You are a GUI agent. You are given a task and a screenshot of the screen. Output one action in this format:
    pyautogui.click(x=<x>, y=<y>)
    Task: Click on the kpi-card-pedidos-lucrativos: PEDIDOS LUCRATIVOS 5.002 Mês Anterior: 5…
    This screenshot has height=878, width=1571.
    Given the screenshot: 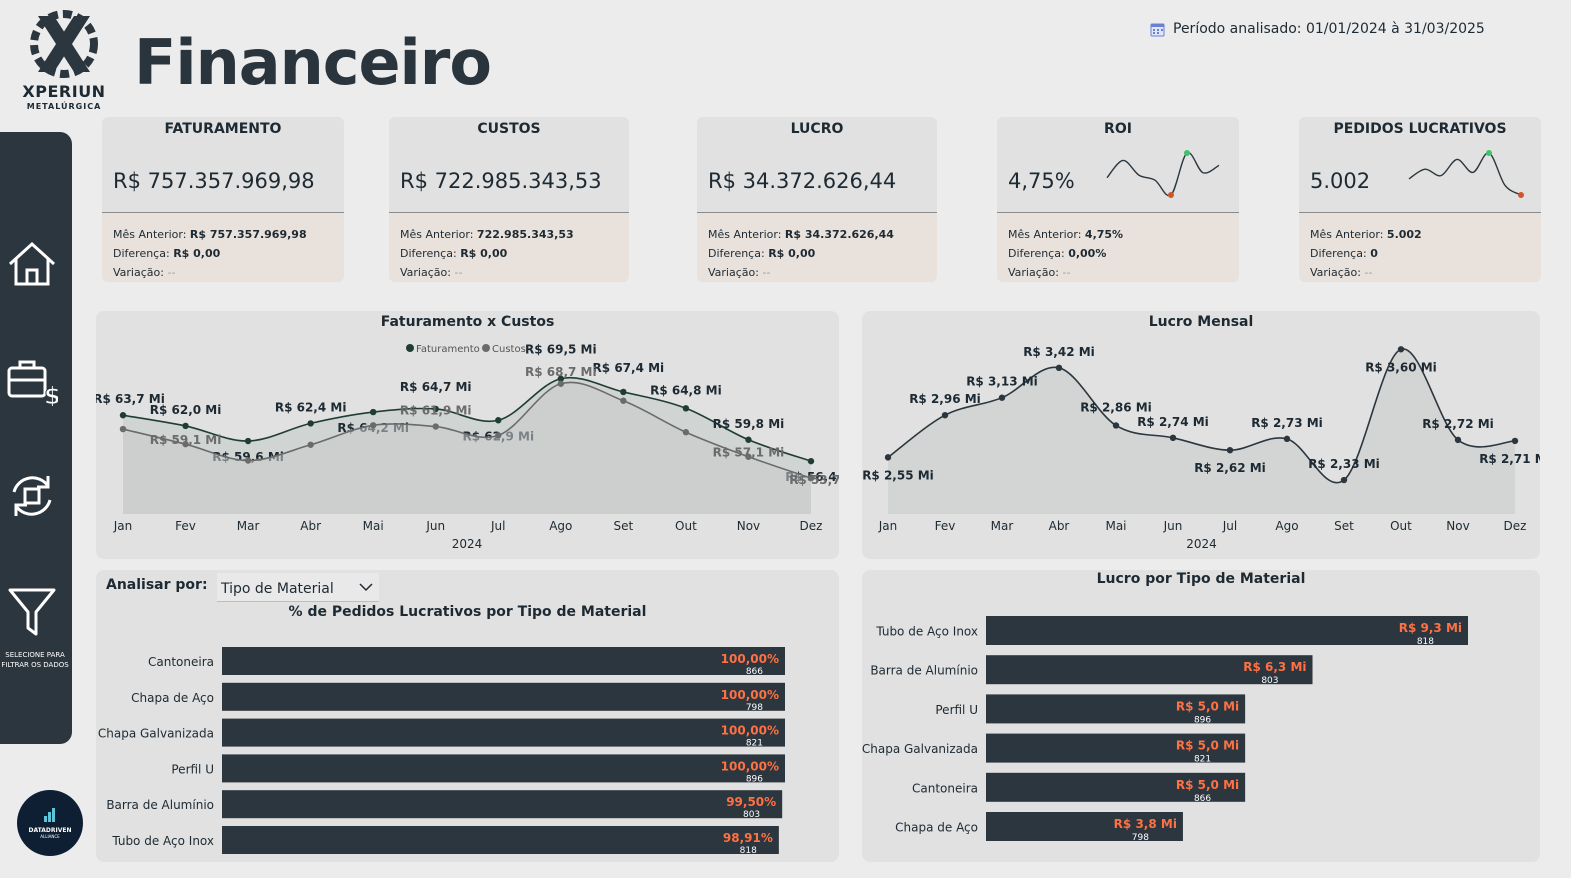 What is the action you would take?
    pyautogui.click(x=1420, y=199)
    